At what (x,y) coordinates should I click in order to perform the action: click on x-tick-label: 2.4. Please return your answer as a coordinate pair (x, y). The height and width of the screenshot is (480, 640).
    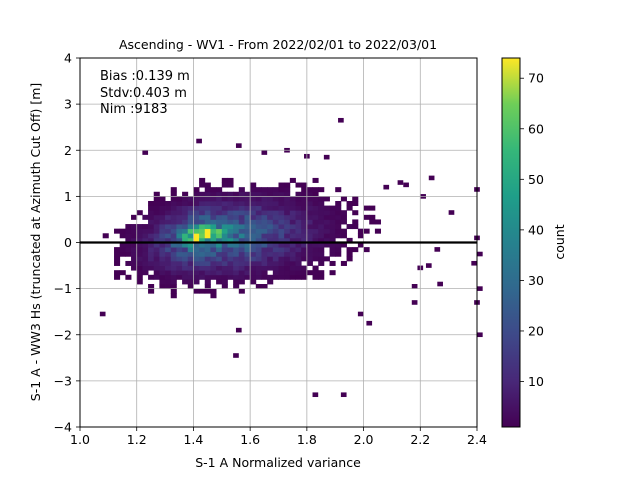
    Looking at the image, I should click on (477, 439).